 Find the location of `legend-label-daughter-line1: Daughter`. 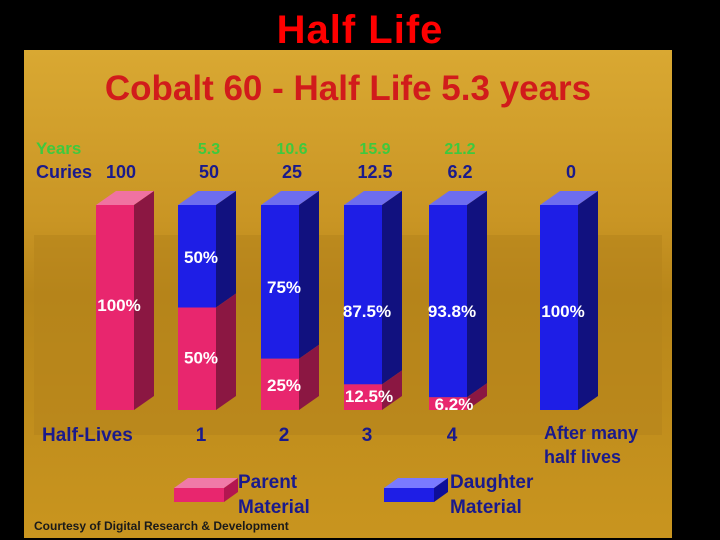

legend-label-daughter-line1: Daughter is located at coordinates (492, 482).